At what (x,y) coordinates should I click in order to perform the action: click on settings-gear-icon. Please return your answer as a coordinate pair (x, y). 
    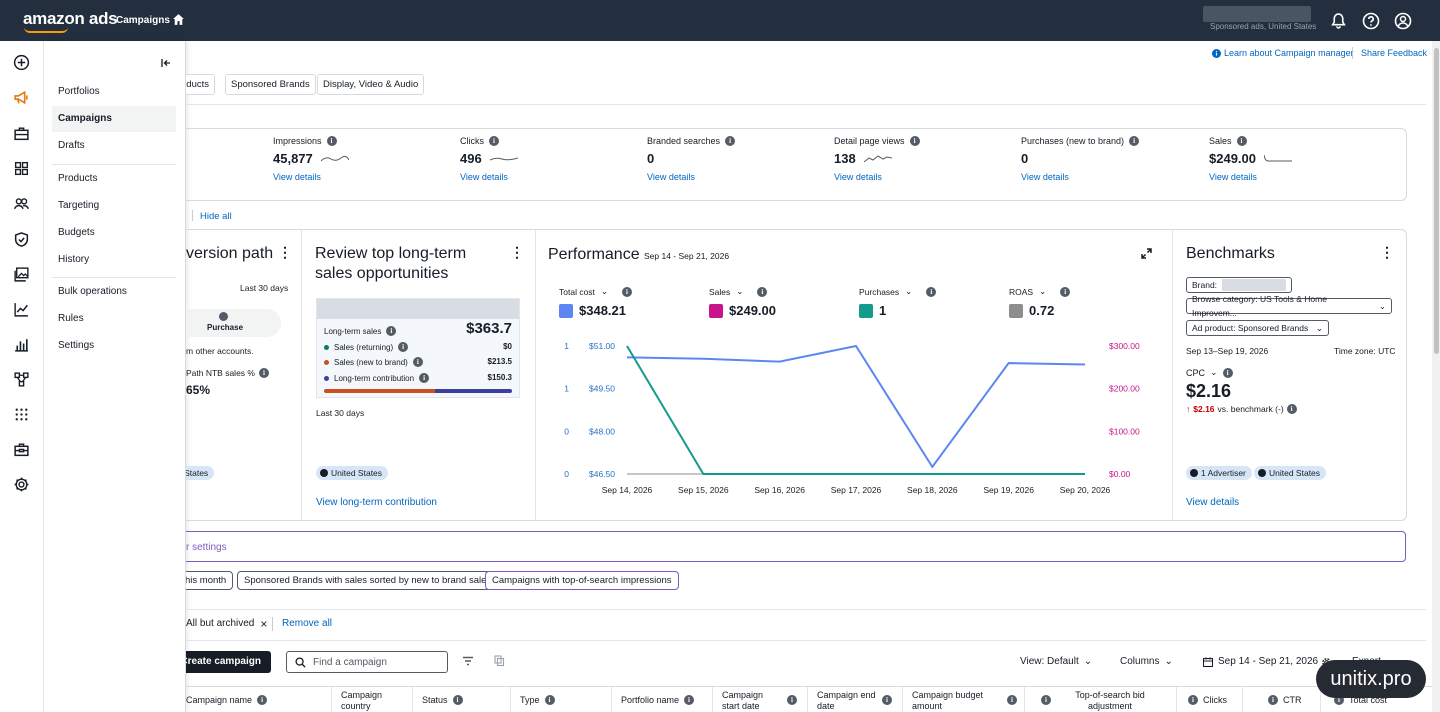
    Looking at the image, I should click on (21, 484).